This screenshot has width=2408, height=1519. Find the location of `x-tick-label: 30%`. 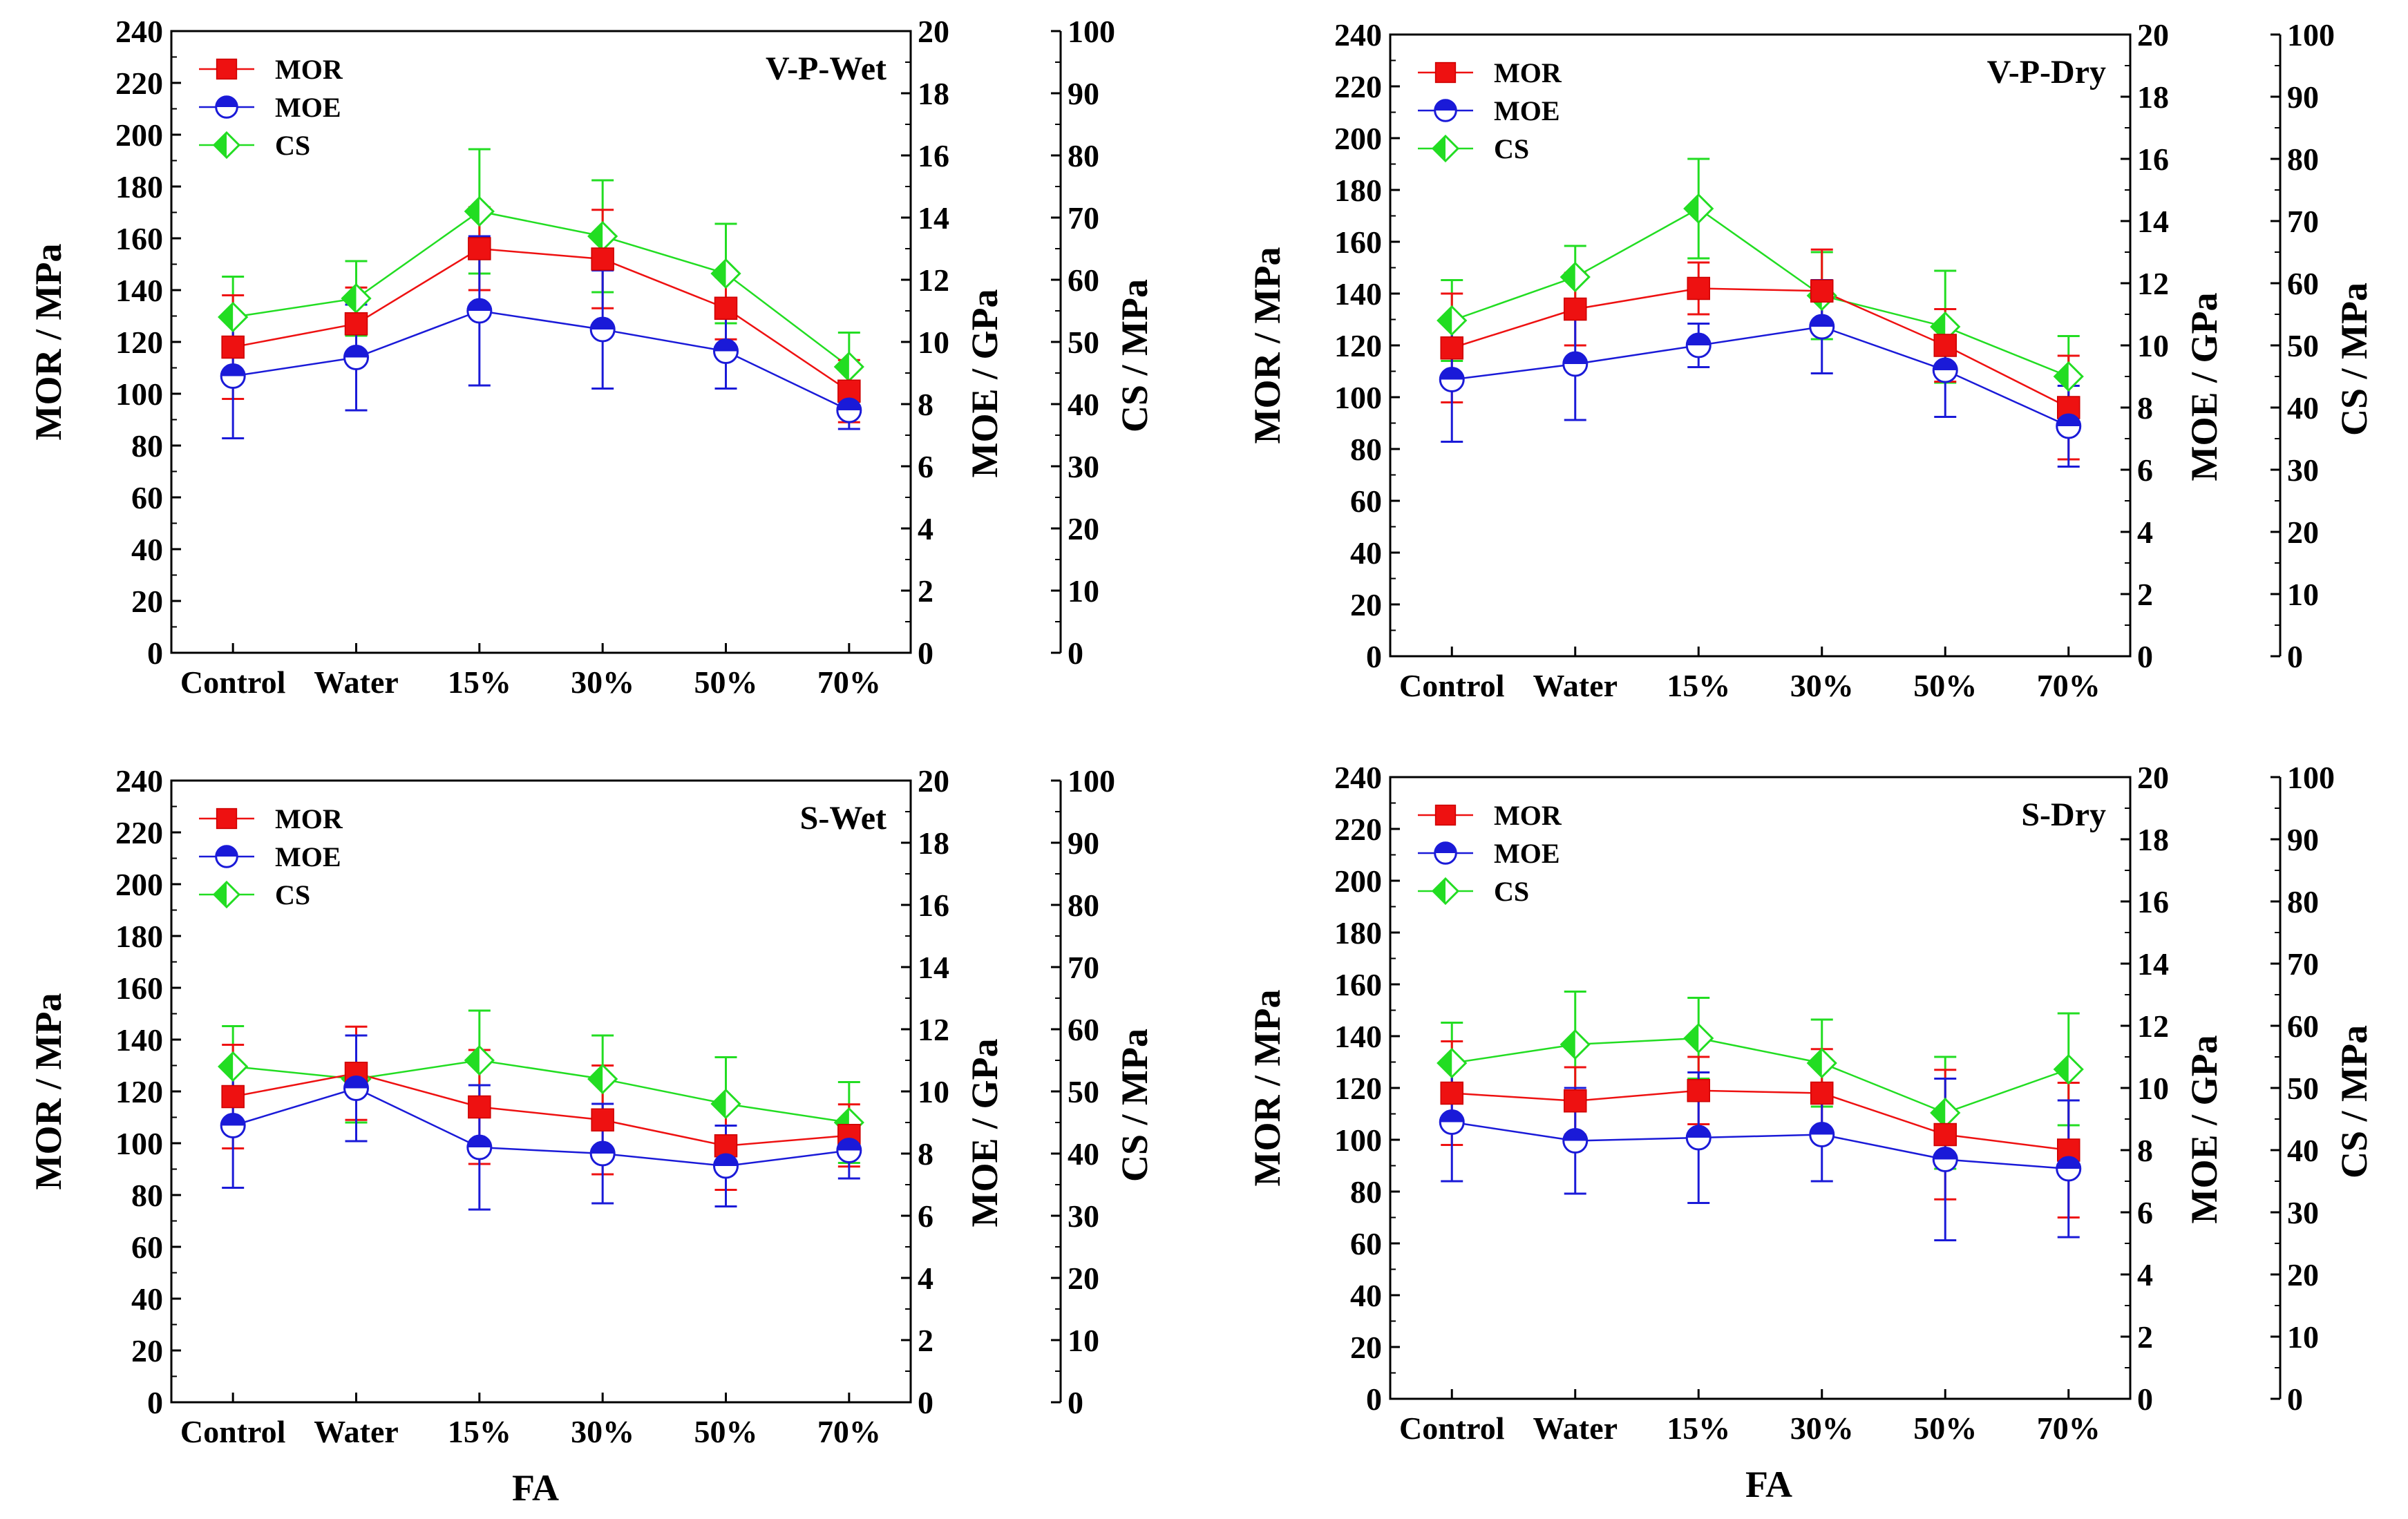

x-tick-label: 30% is located at coordinates (1822, 685).